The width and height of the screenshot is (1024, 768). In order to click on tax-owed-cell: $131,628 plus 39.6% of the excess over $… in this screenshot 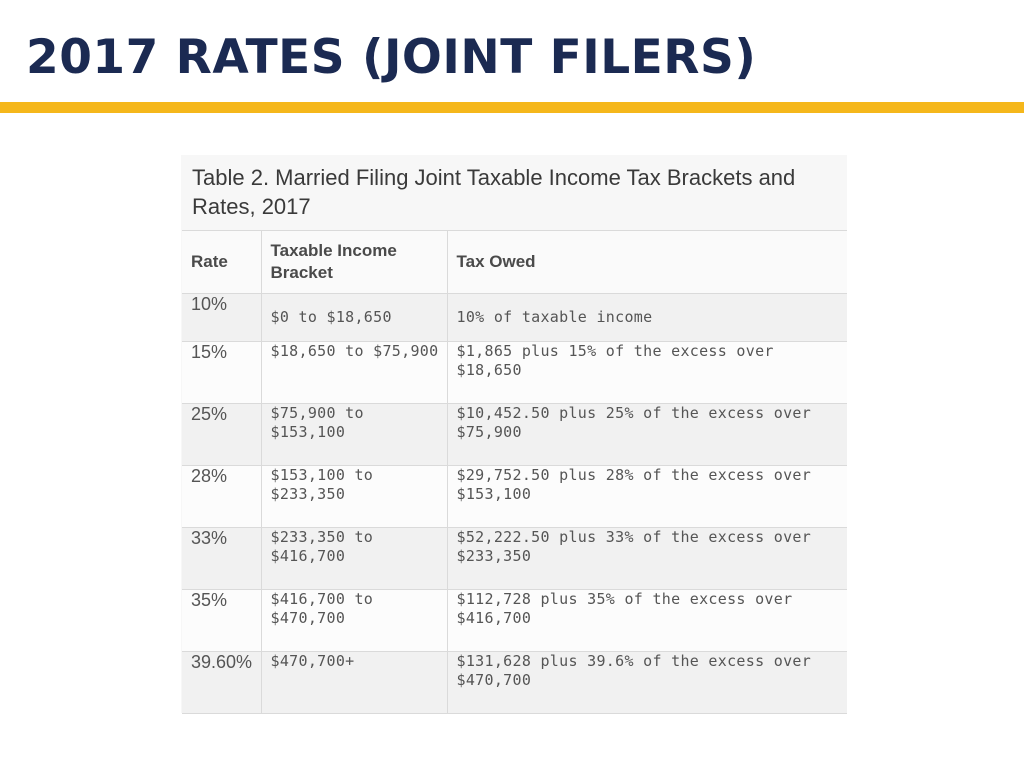, I will do `click(647, 682)`.